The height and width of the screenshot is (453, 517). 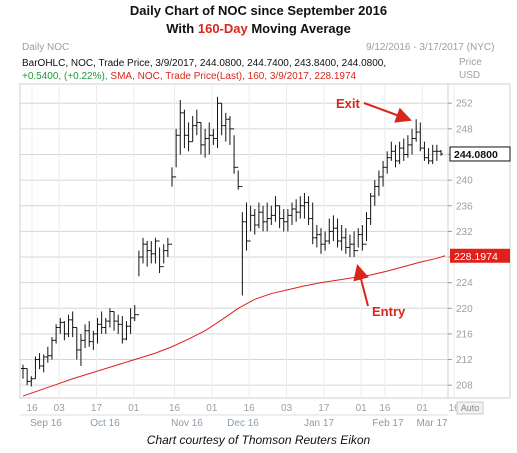 What do you see at coordinates (60, 408) in the screenshot?
I see `x-day-label: 03` at bounding box center [60, 408].